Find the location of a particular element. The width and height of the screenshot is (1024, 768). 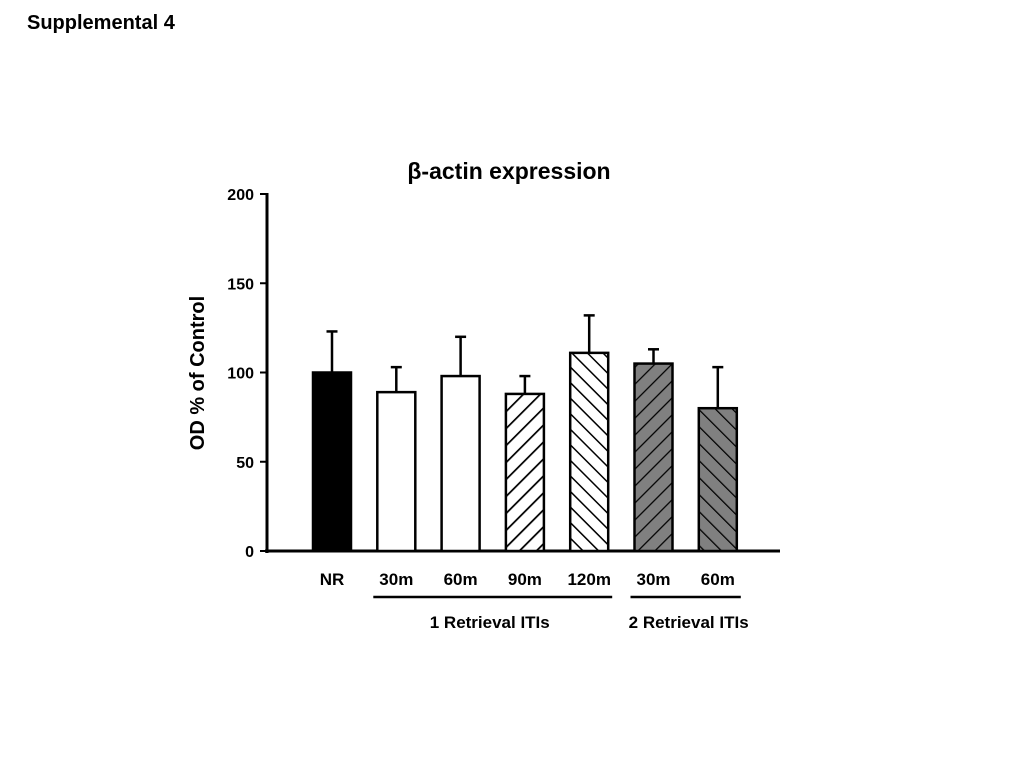

page-title: Supplemental 4 is located at coordinates (101, 23).